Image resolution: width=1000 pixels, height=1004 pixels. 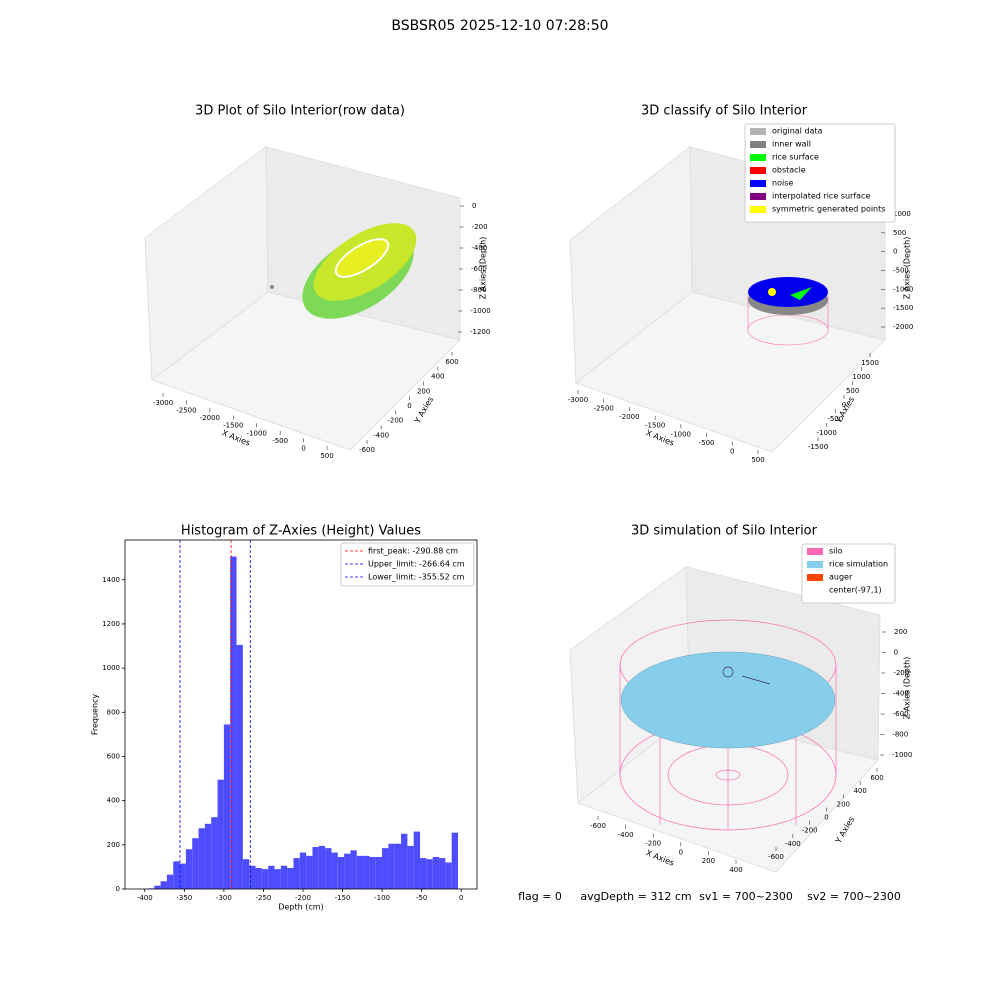 What do you see at coordinates (301, 714) in the screenshot?
I see `axes-frame` at bounding box center [301, 714].